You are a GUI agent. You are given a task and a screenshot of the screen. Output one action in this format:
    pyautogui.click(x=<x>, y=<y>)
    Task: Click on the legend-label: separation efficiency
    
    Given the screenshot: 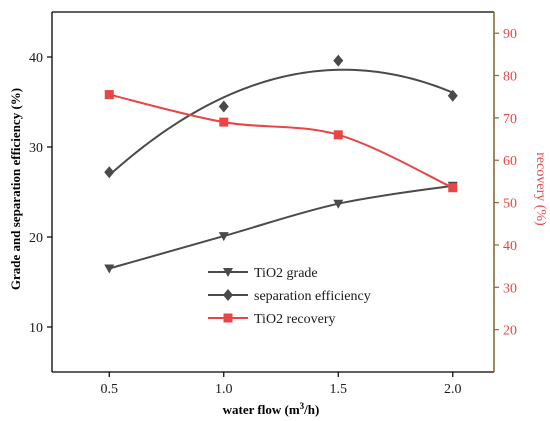 What is the action you would take?
    pyautogui.click(x=312, y=296)
    